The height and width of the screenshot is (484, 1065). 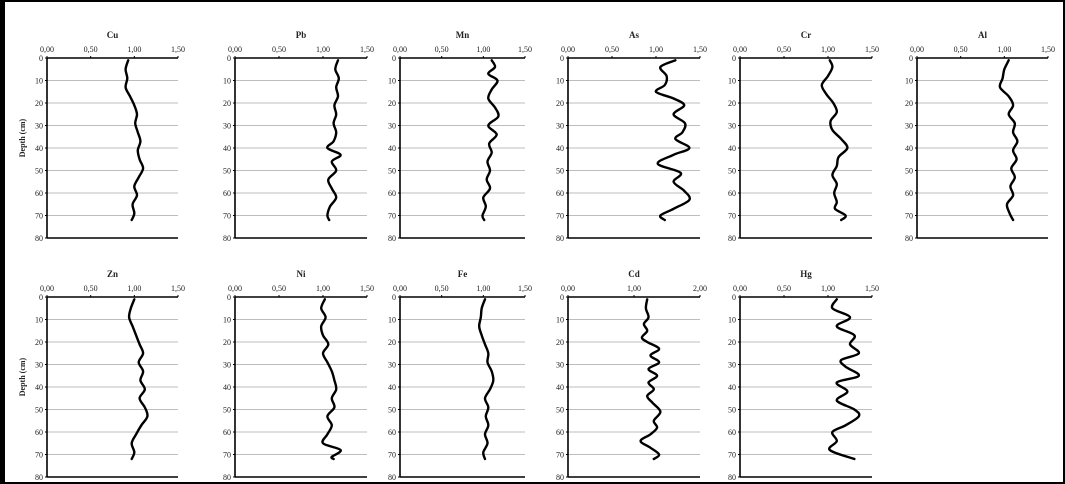 I want to click on y-tick-label-cr-0: 0, so click(x=734, y=58).